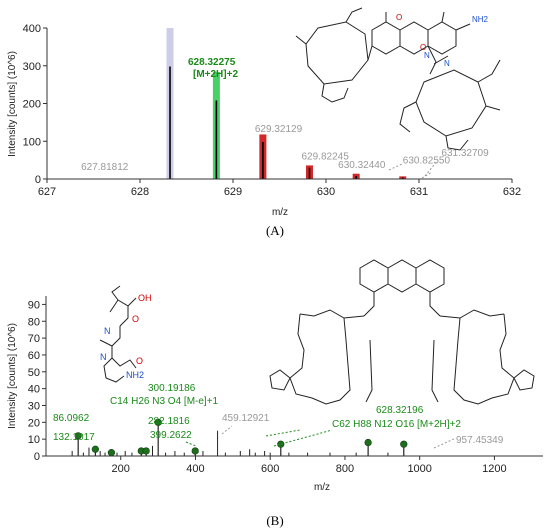  What do you see at coordinates (145, 298) in the screenshot?
I see `atom-label: OH` at bounding box center [145, 298].